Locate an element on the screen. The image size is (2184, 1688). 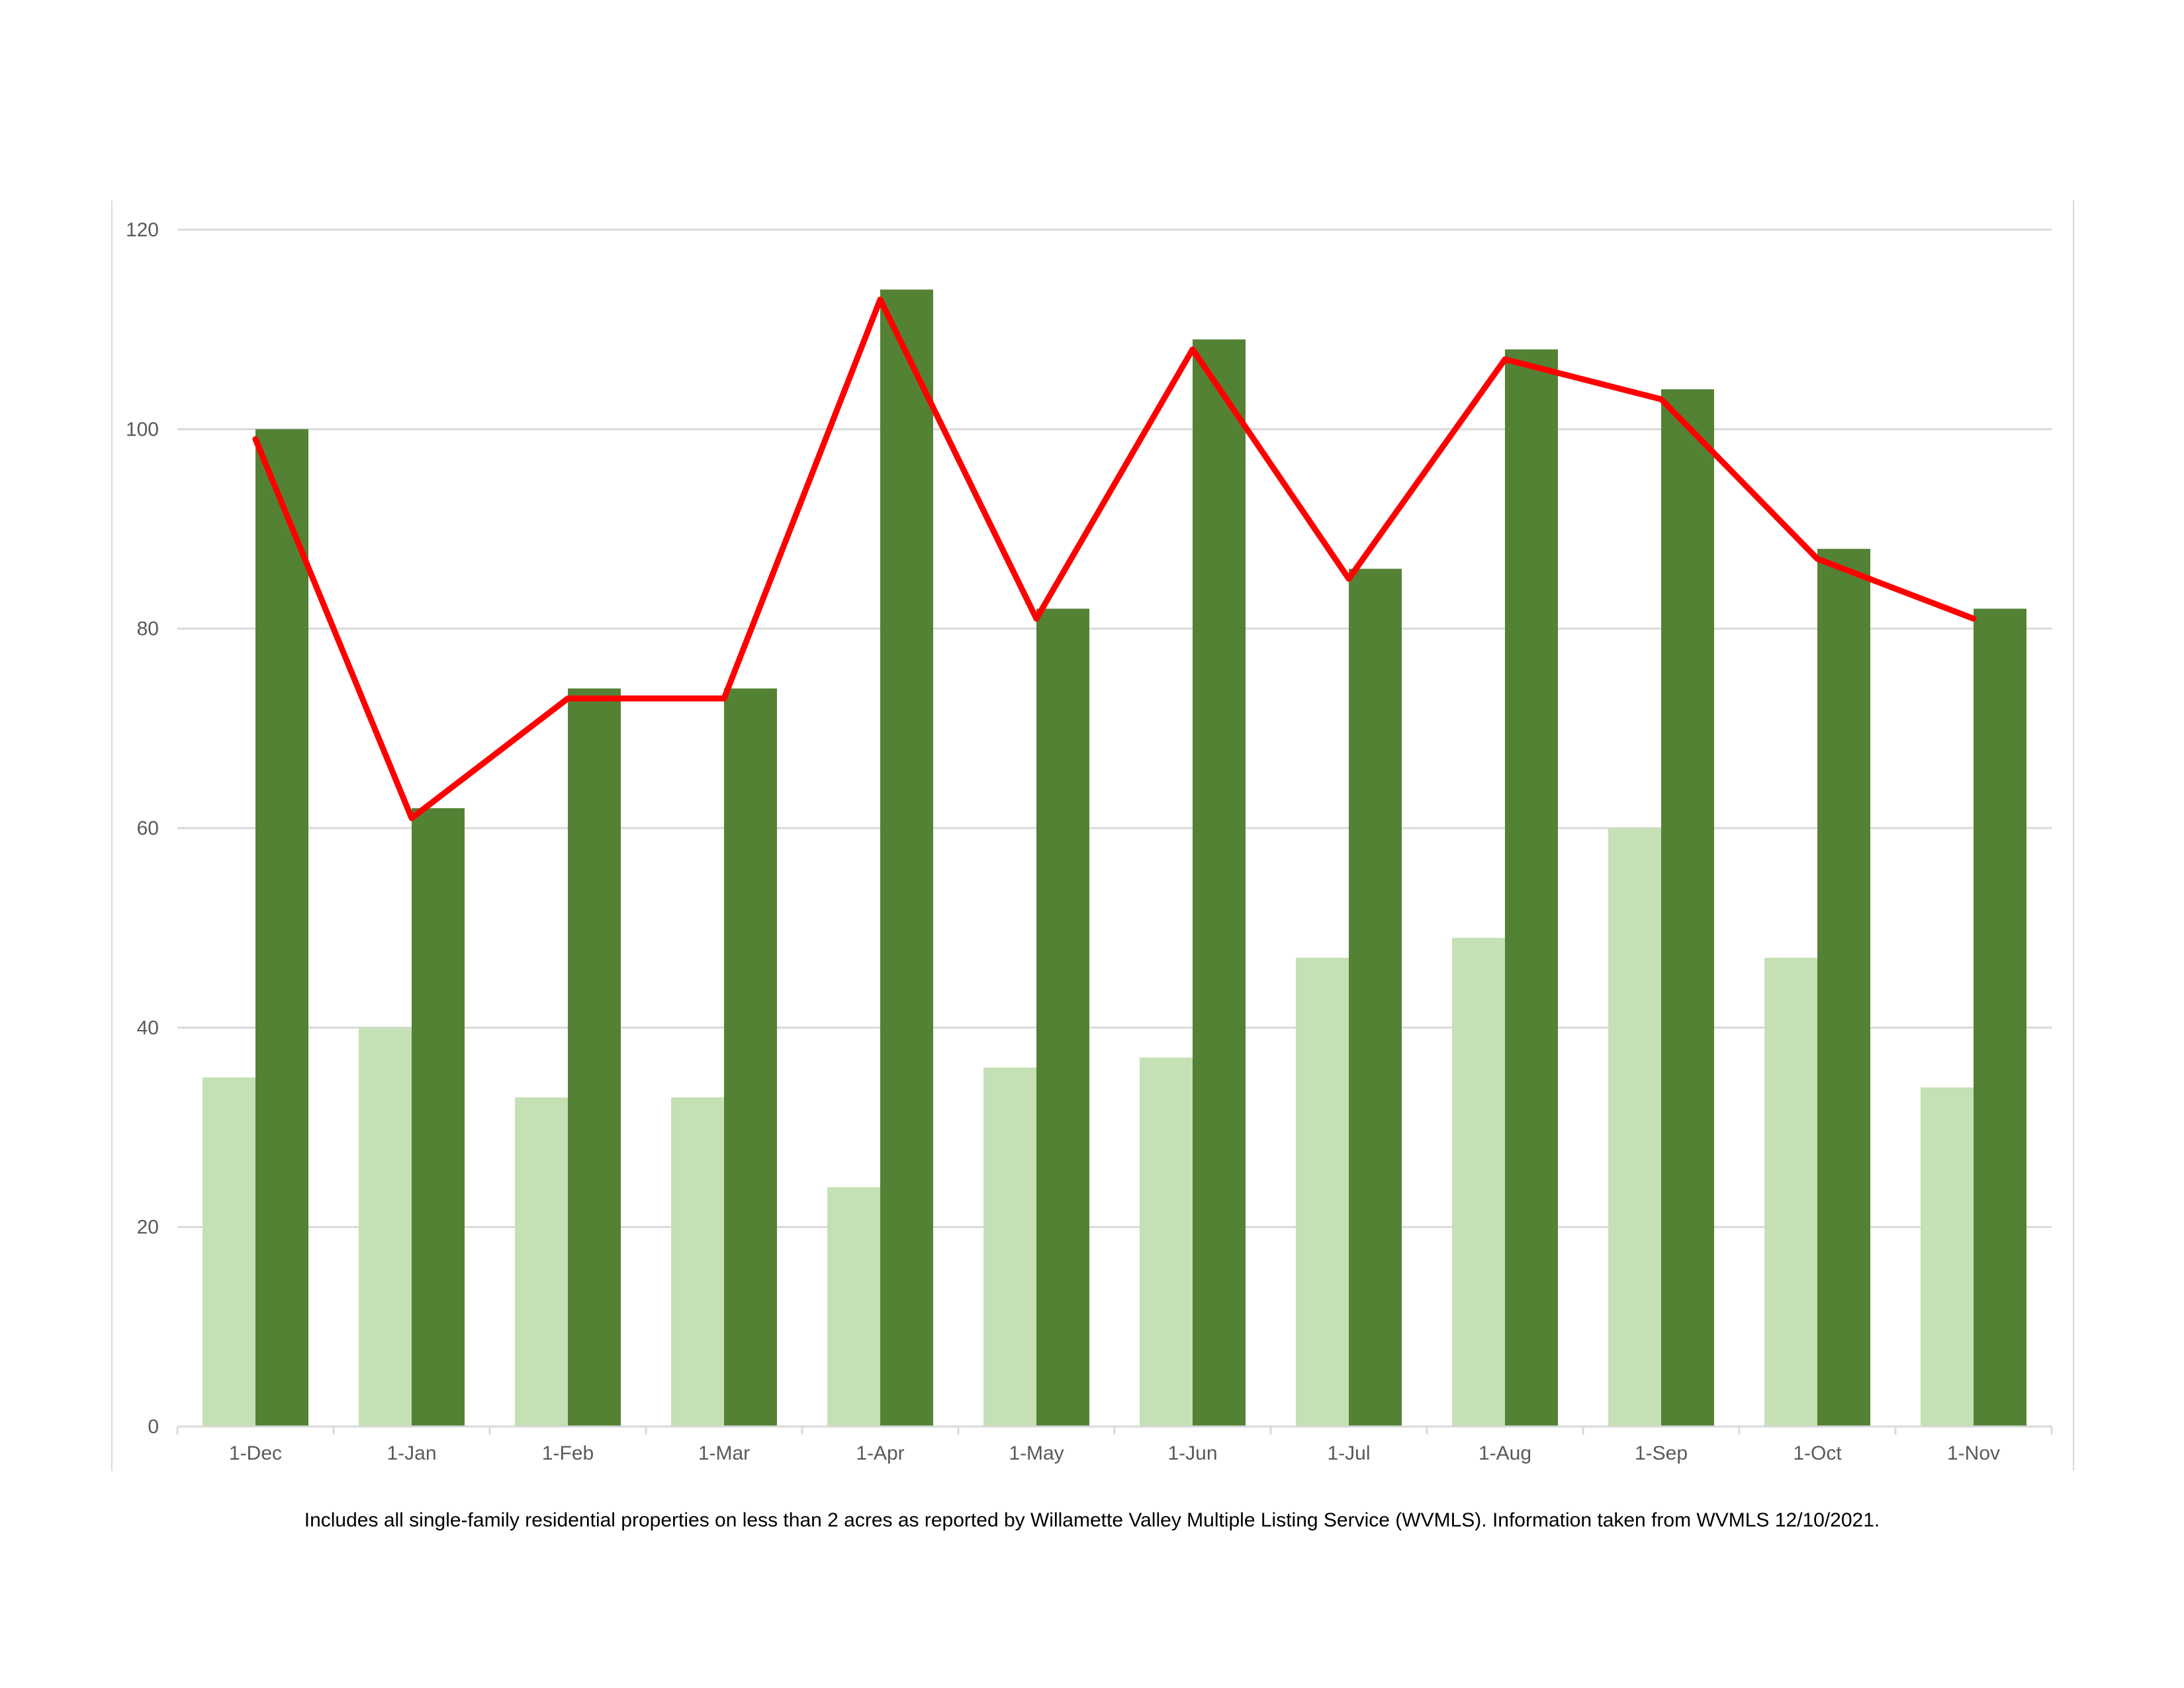
bar-series2-1-Mar is located at coordinates (751, 1057).